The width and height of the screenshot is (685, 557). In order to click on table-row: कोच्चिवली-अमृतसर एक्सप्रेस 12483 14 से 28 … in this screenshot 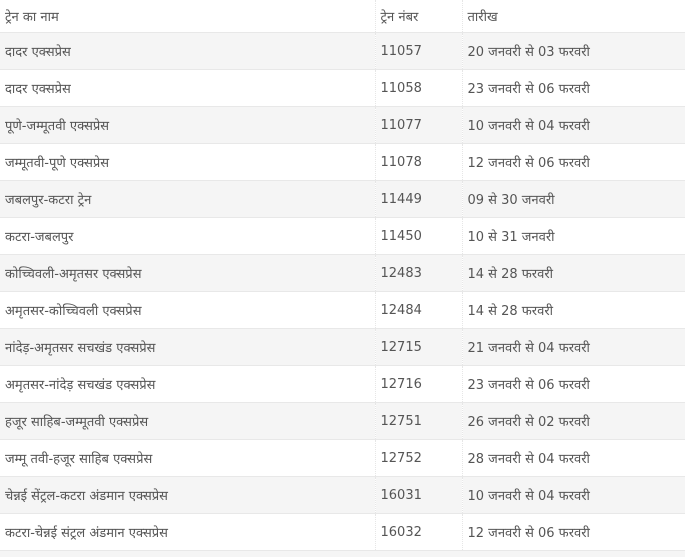, I will do `click(342, 273)`.